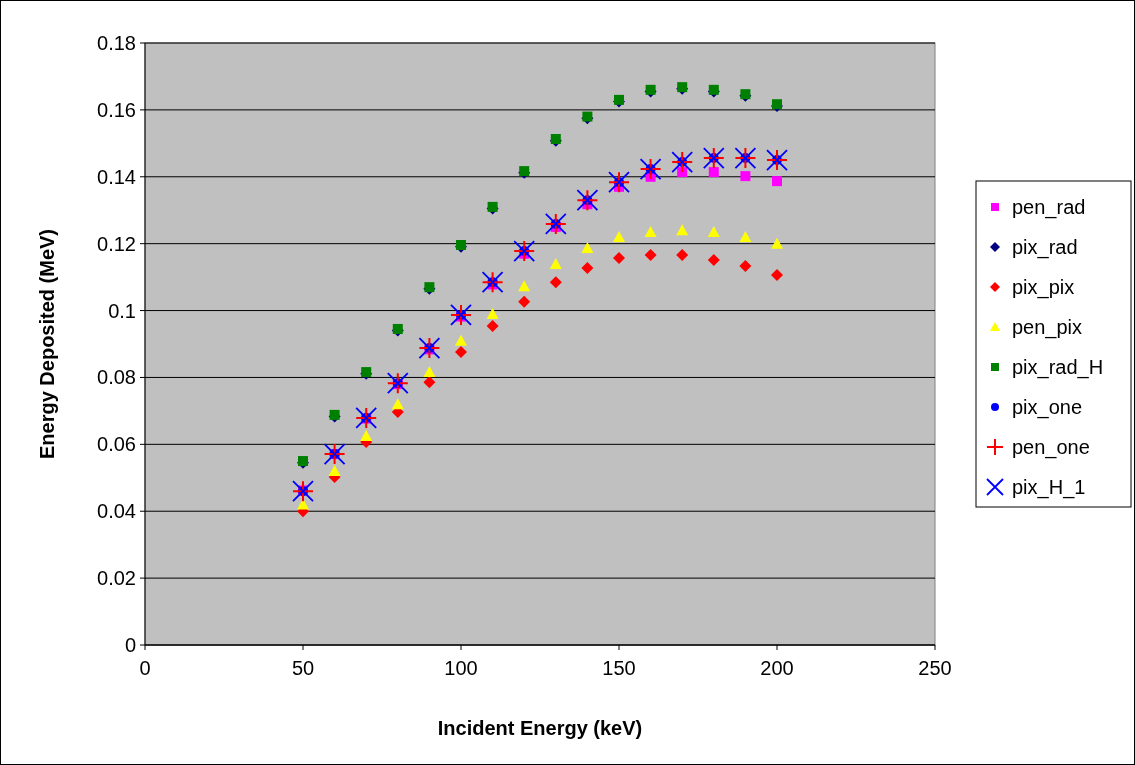 The width and height of the screenshot is (1135, 765). What do you see at coordinates (130, 645) in the screenshot?
I see `y-tick-label: 0` at bounding box center [130, 645].